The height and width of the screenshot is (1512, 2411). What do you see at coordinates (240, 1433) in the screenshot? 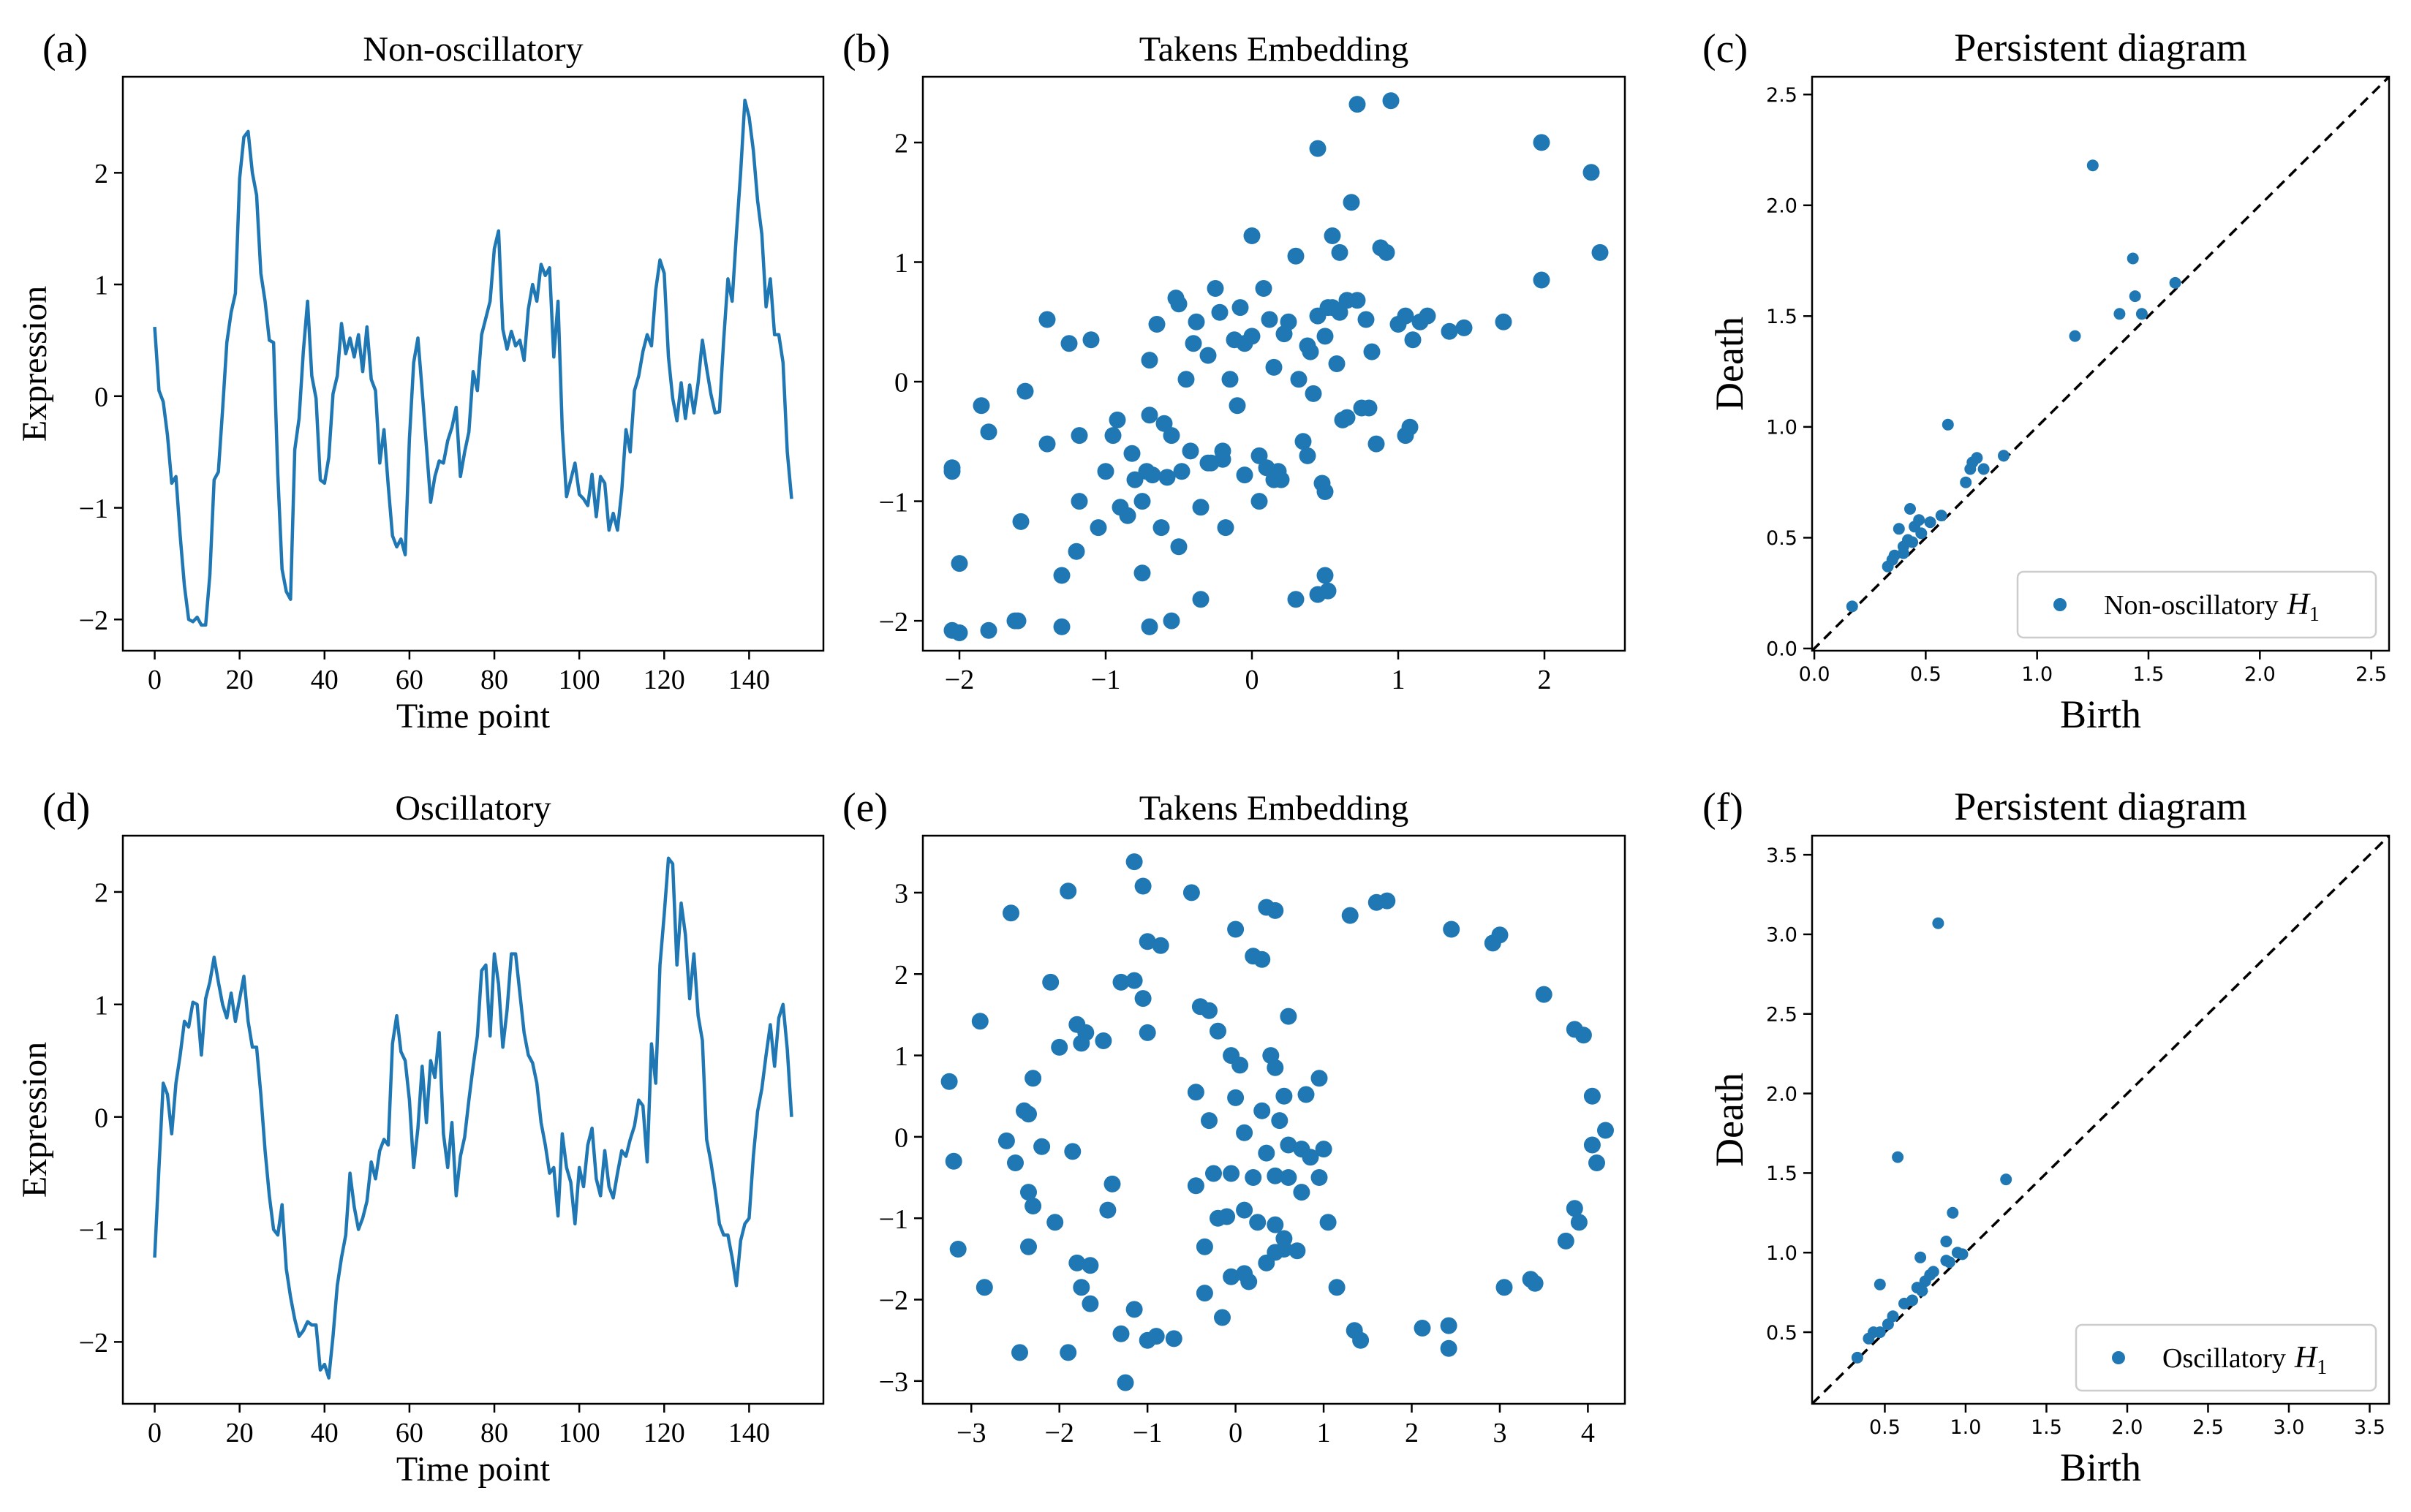
I see `x-tick-label: 20` at bounding box center [240, 1433].